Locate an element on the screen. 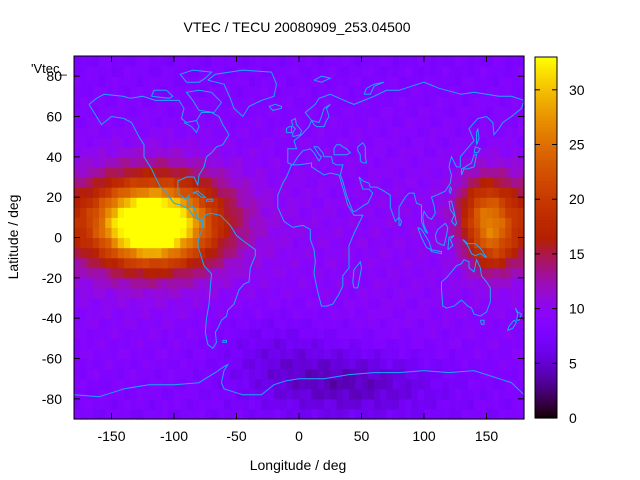  y-tick-label: 20 is located at coordinates (54, 197).